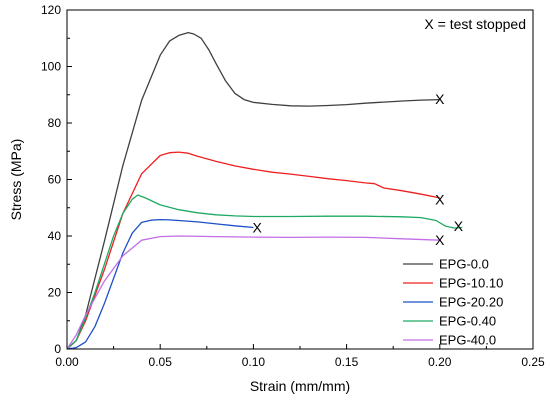  Describe the element at coordinates (57, 349) in the screenshot. I see `y-tick-label: 0` at that location.